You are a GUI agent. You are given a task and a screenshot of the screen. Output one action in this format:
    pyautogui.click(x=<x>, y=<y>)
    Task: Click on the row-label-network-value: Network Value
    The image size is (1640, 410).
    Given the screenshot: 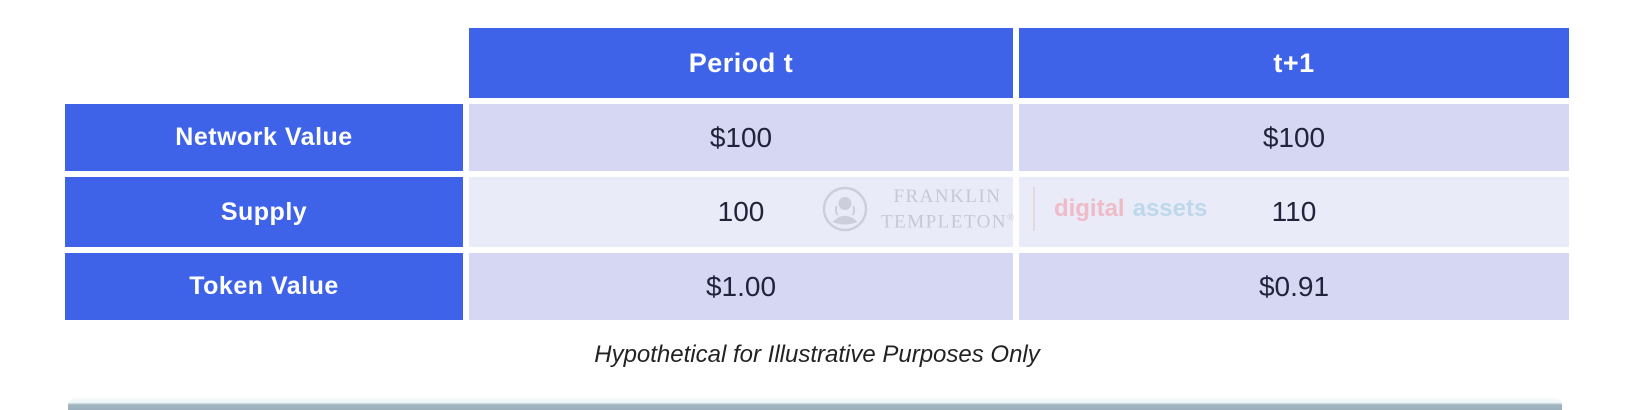 What is the action you would take?
    pyautogui.click(x=264, y=137)
    